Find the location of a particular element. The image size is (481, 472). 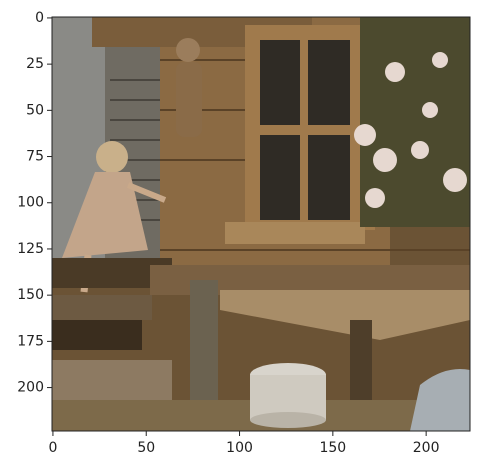

x-tick-label: 0 is located at coordinates (52, 448).